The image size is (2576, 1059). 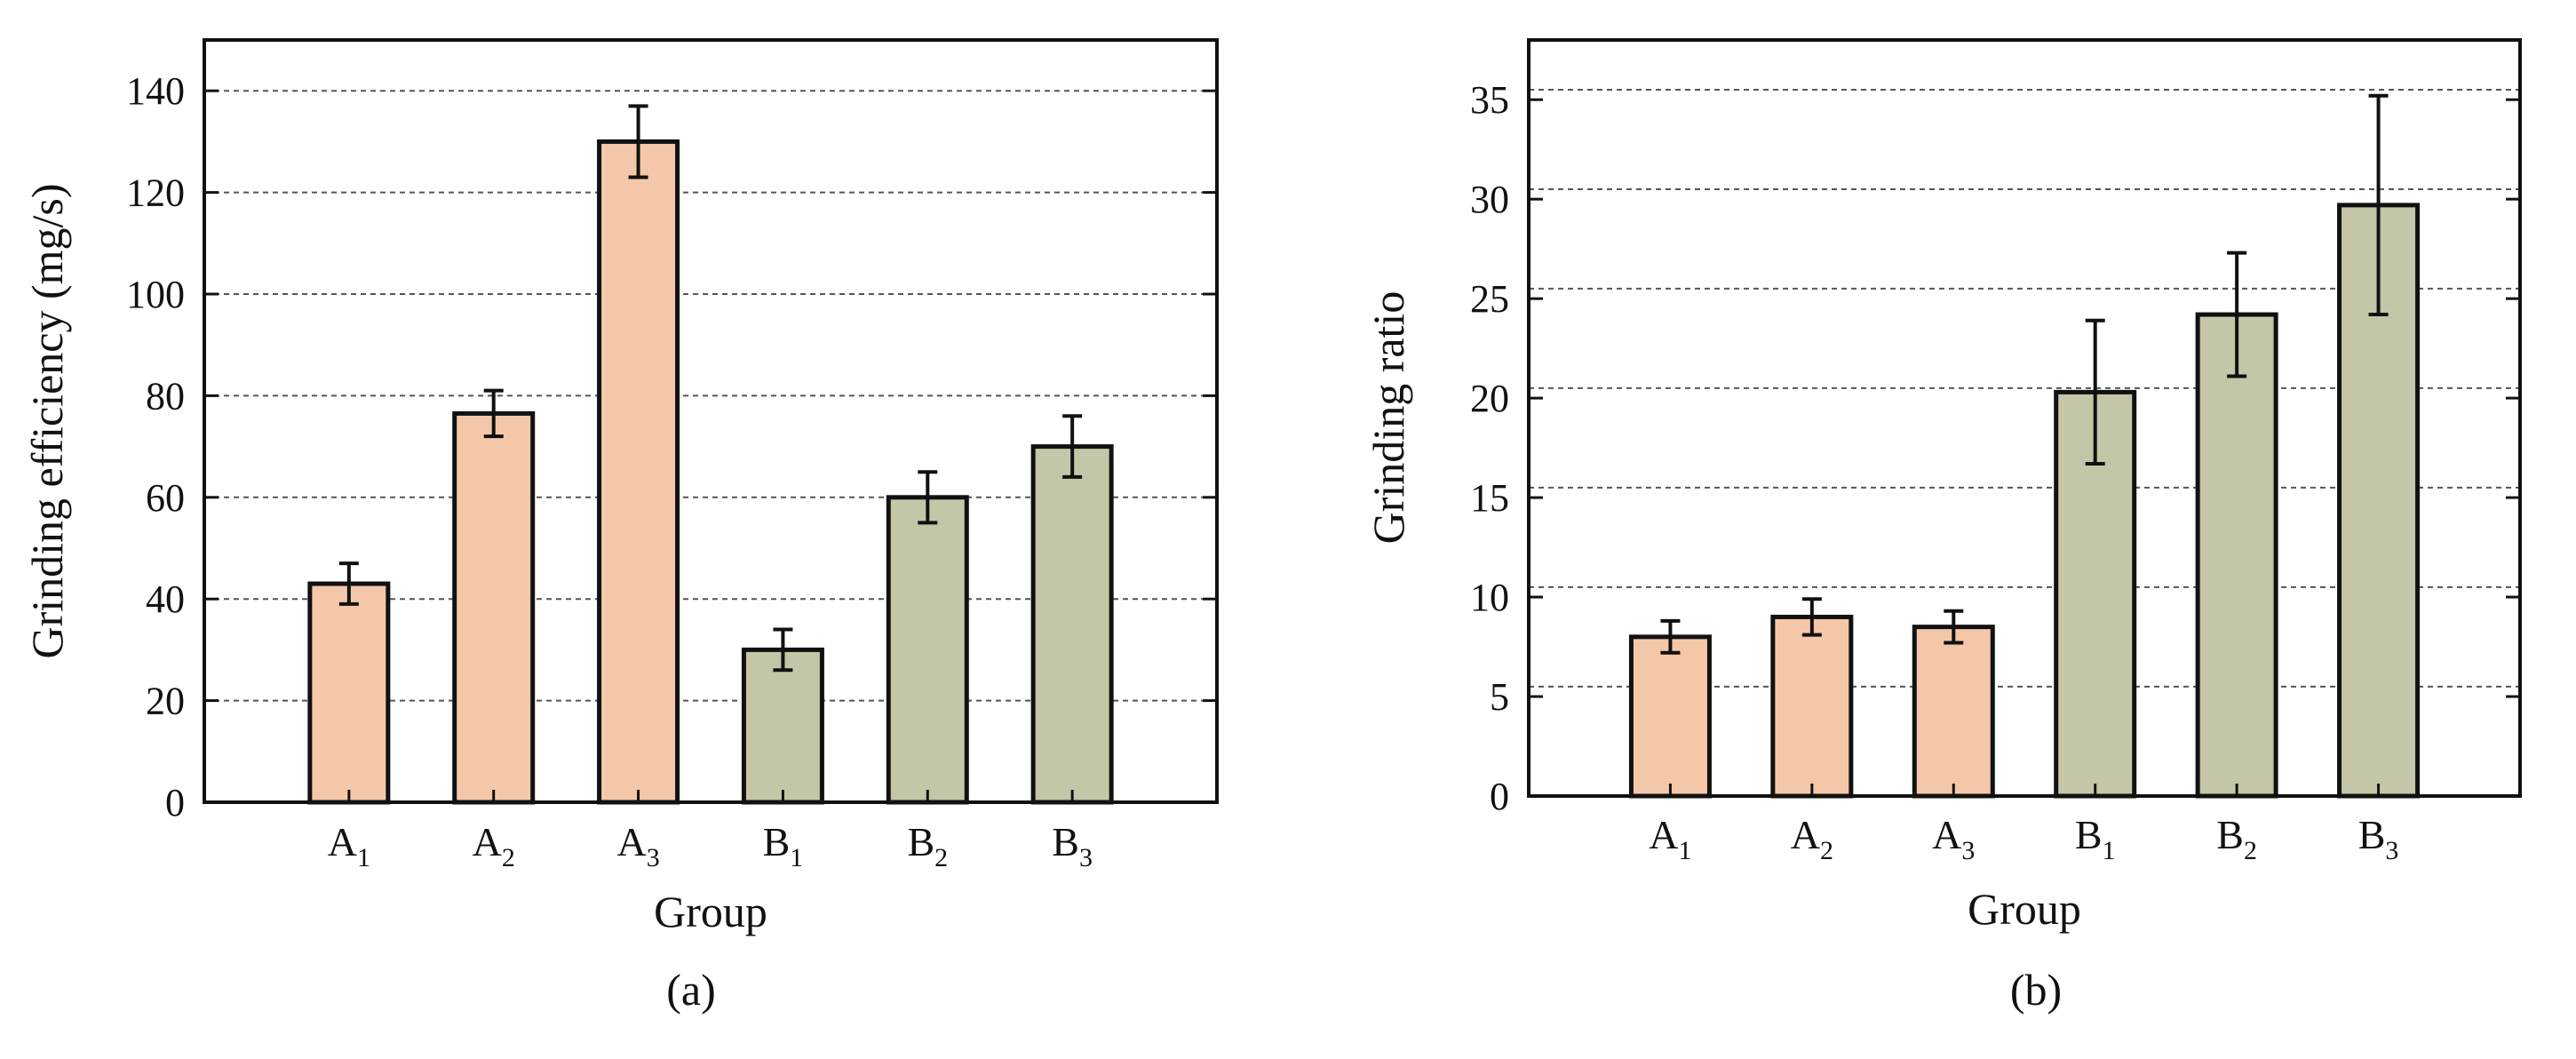 I want to click on y-tick-label: 80, so click(x=165, y=396).